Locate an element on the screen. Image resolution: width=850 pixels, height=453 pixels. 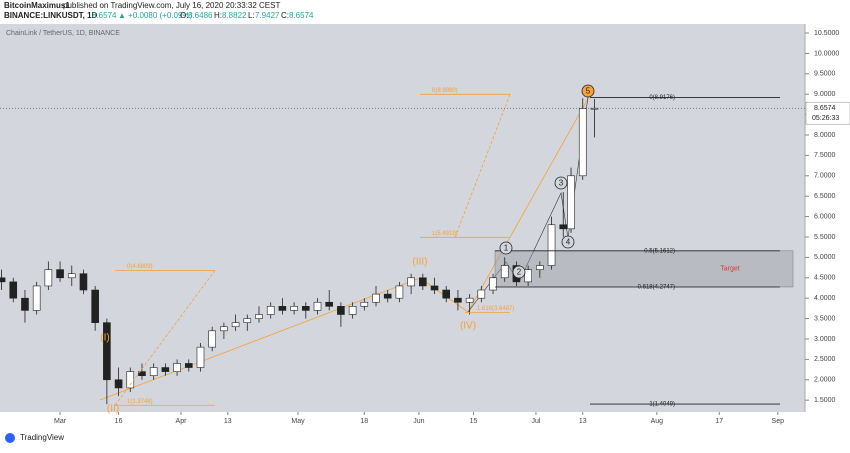
y-tick-label: 1.5000 is located at coordinates (825, 400).